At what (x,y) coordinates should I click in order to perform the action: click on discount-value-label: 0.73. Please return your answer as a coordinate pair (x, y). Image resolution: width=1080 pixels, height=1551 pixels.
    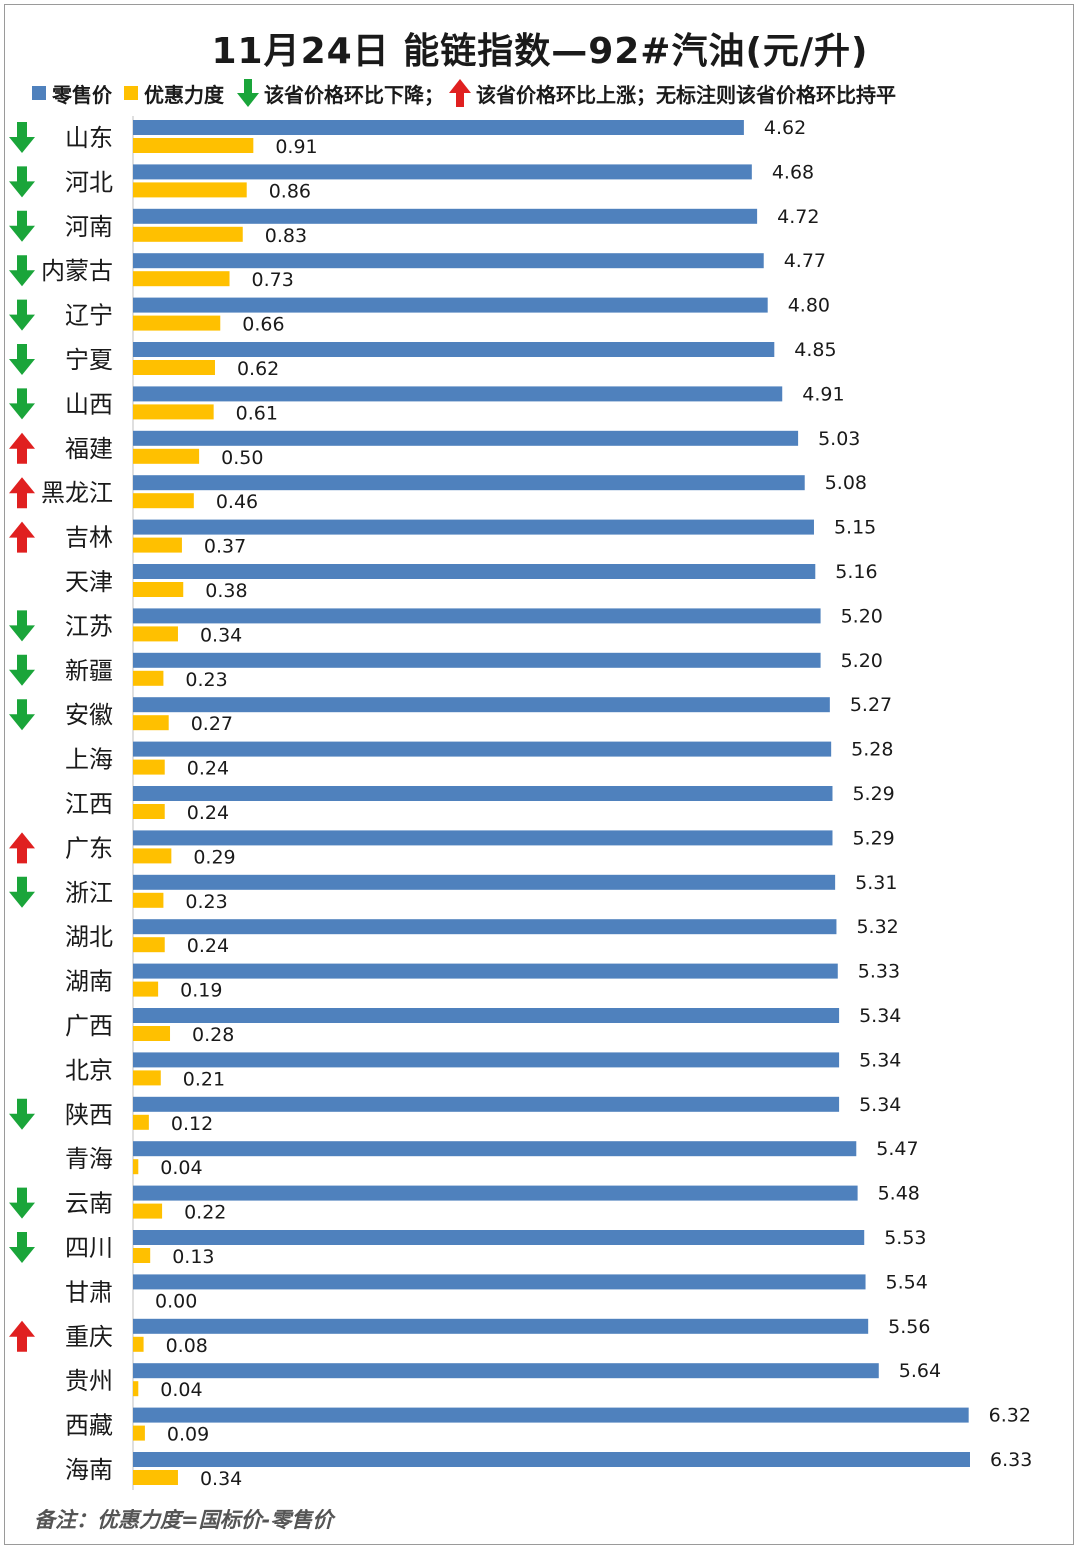
    Looking at the image, I should click on (273, 280).